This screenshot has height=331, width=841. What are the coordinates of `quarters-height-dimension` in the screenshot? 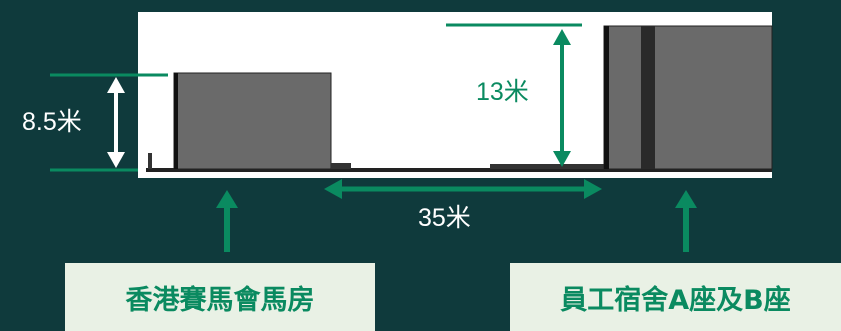 It's located at (514, 95).